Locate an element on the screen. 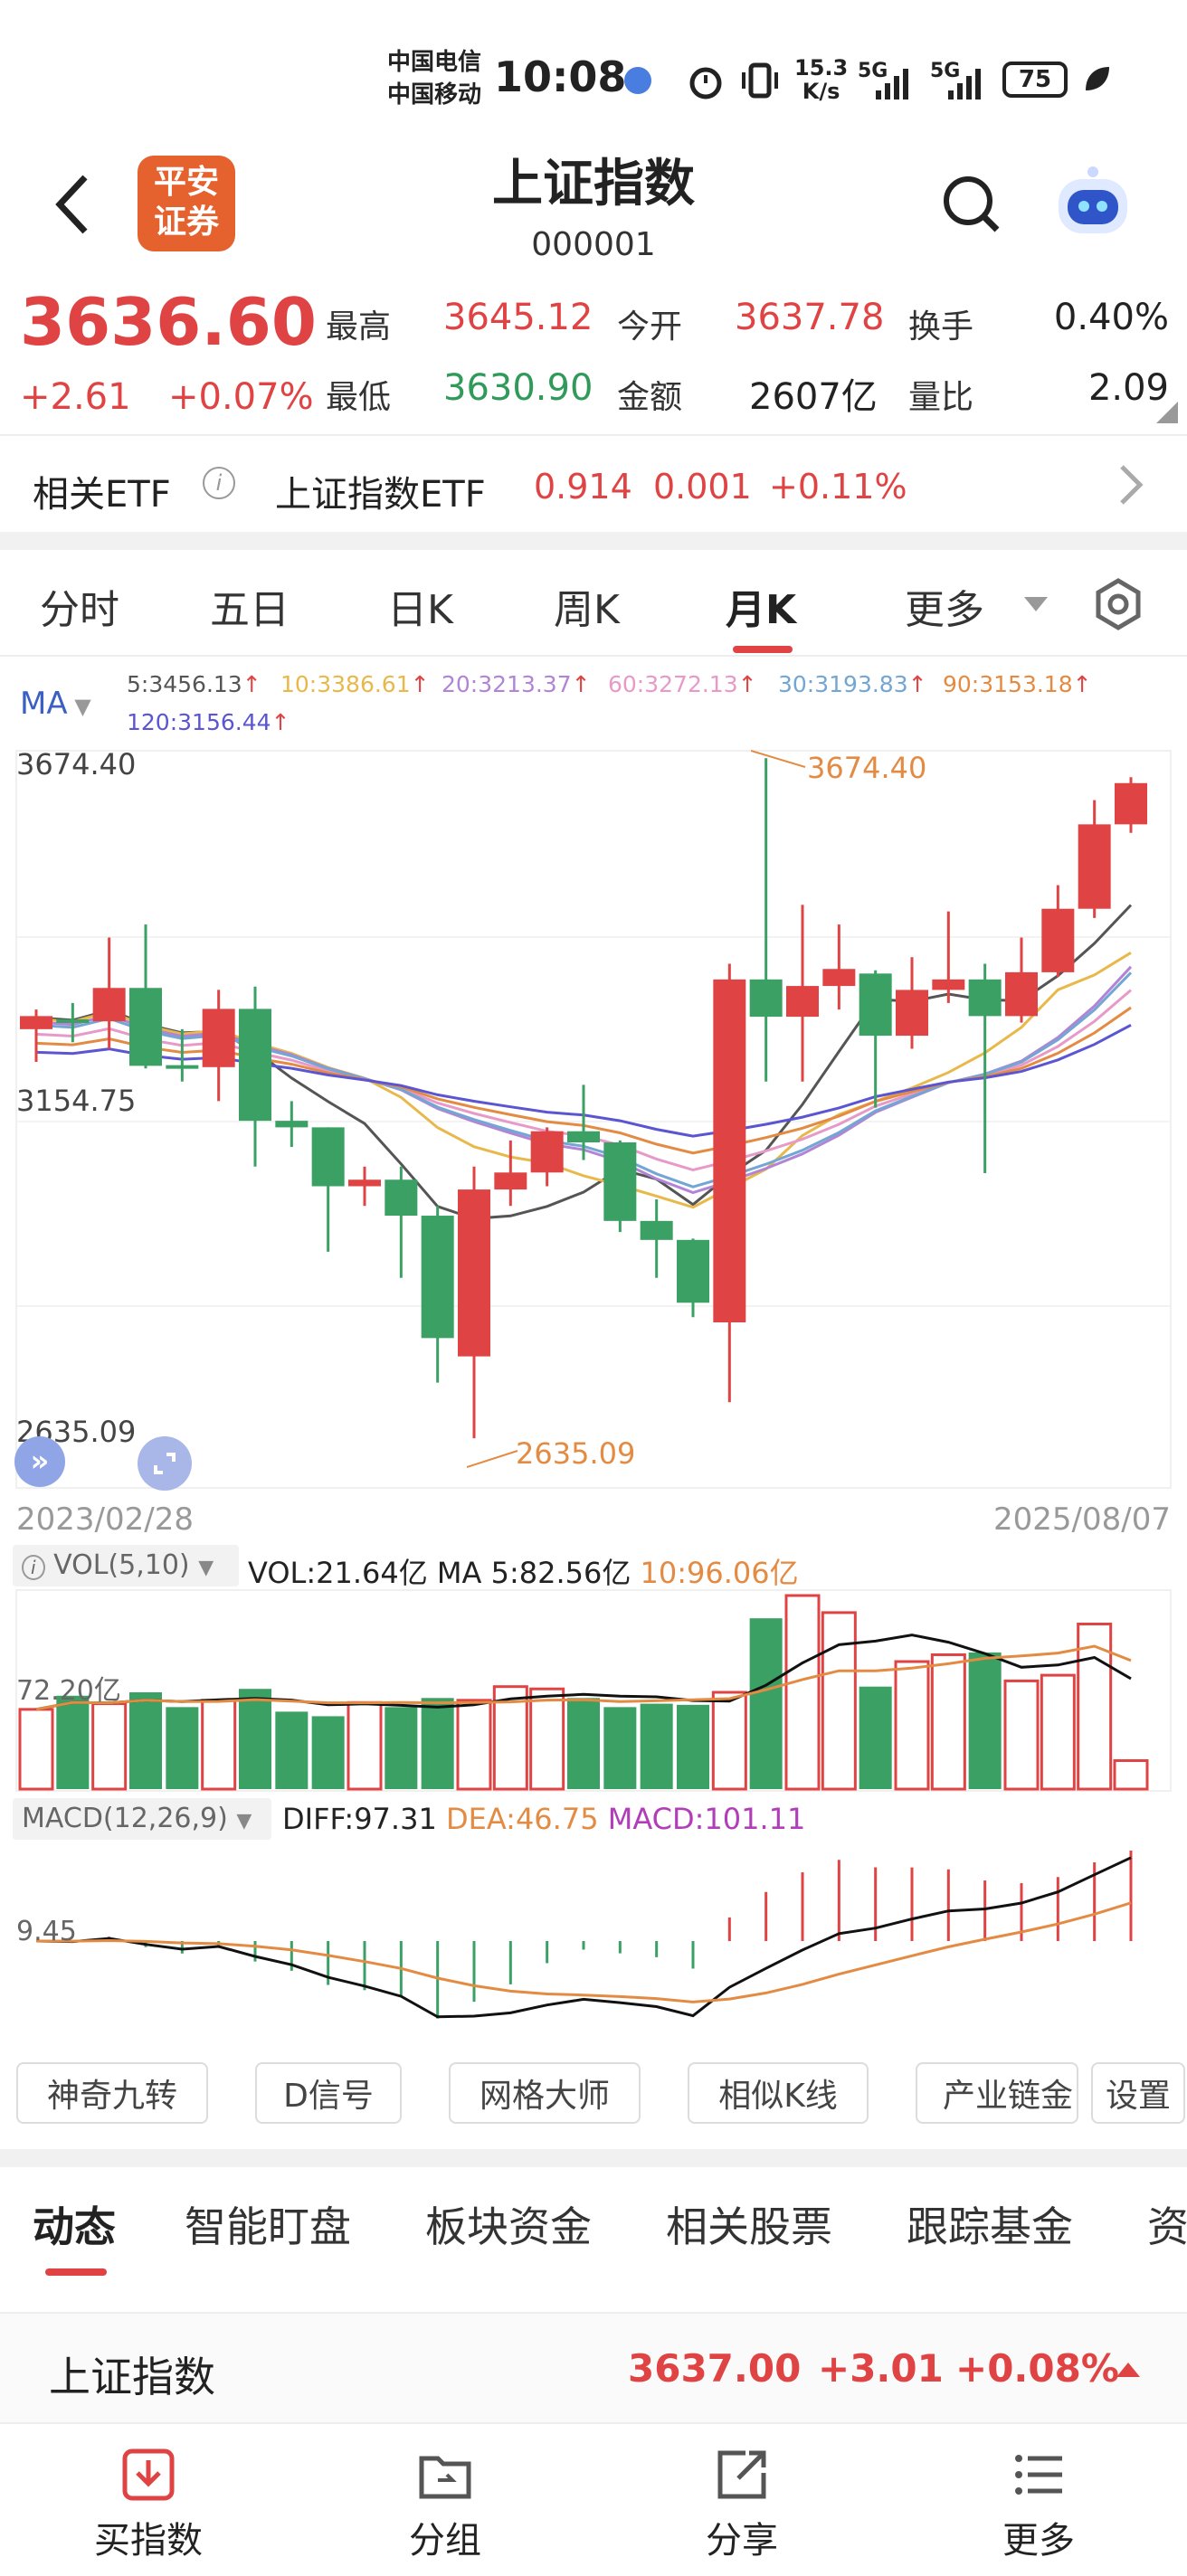 The height and width of the screenshot is (2576, 1187). nav-buy-index: 买指数 is located at coordinates (148, 2505).